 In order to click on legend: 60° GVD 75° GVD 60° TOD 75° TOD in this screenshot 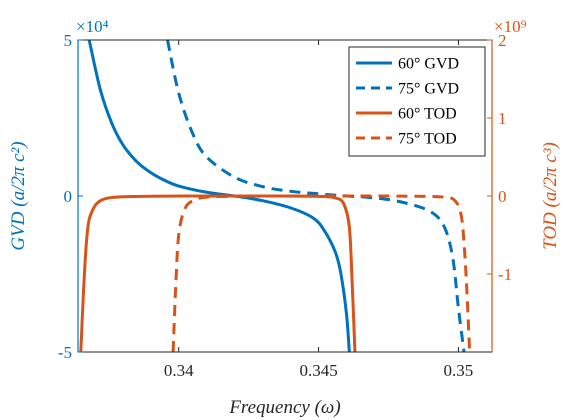, I will do `click(417, 101)`.